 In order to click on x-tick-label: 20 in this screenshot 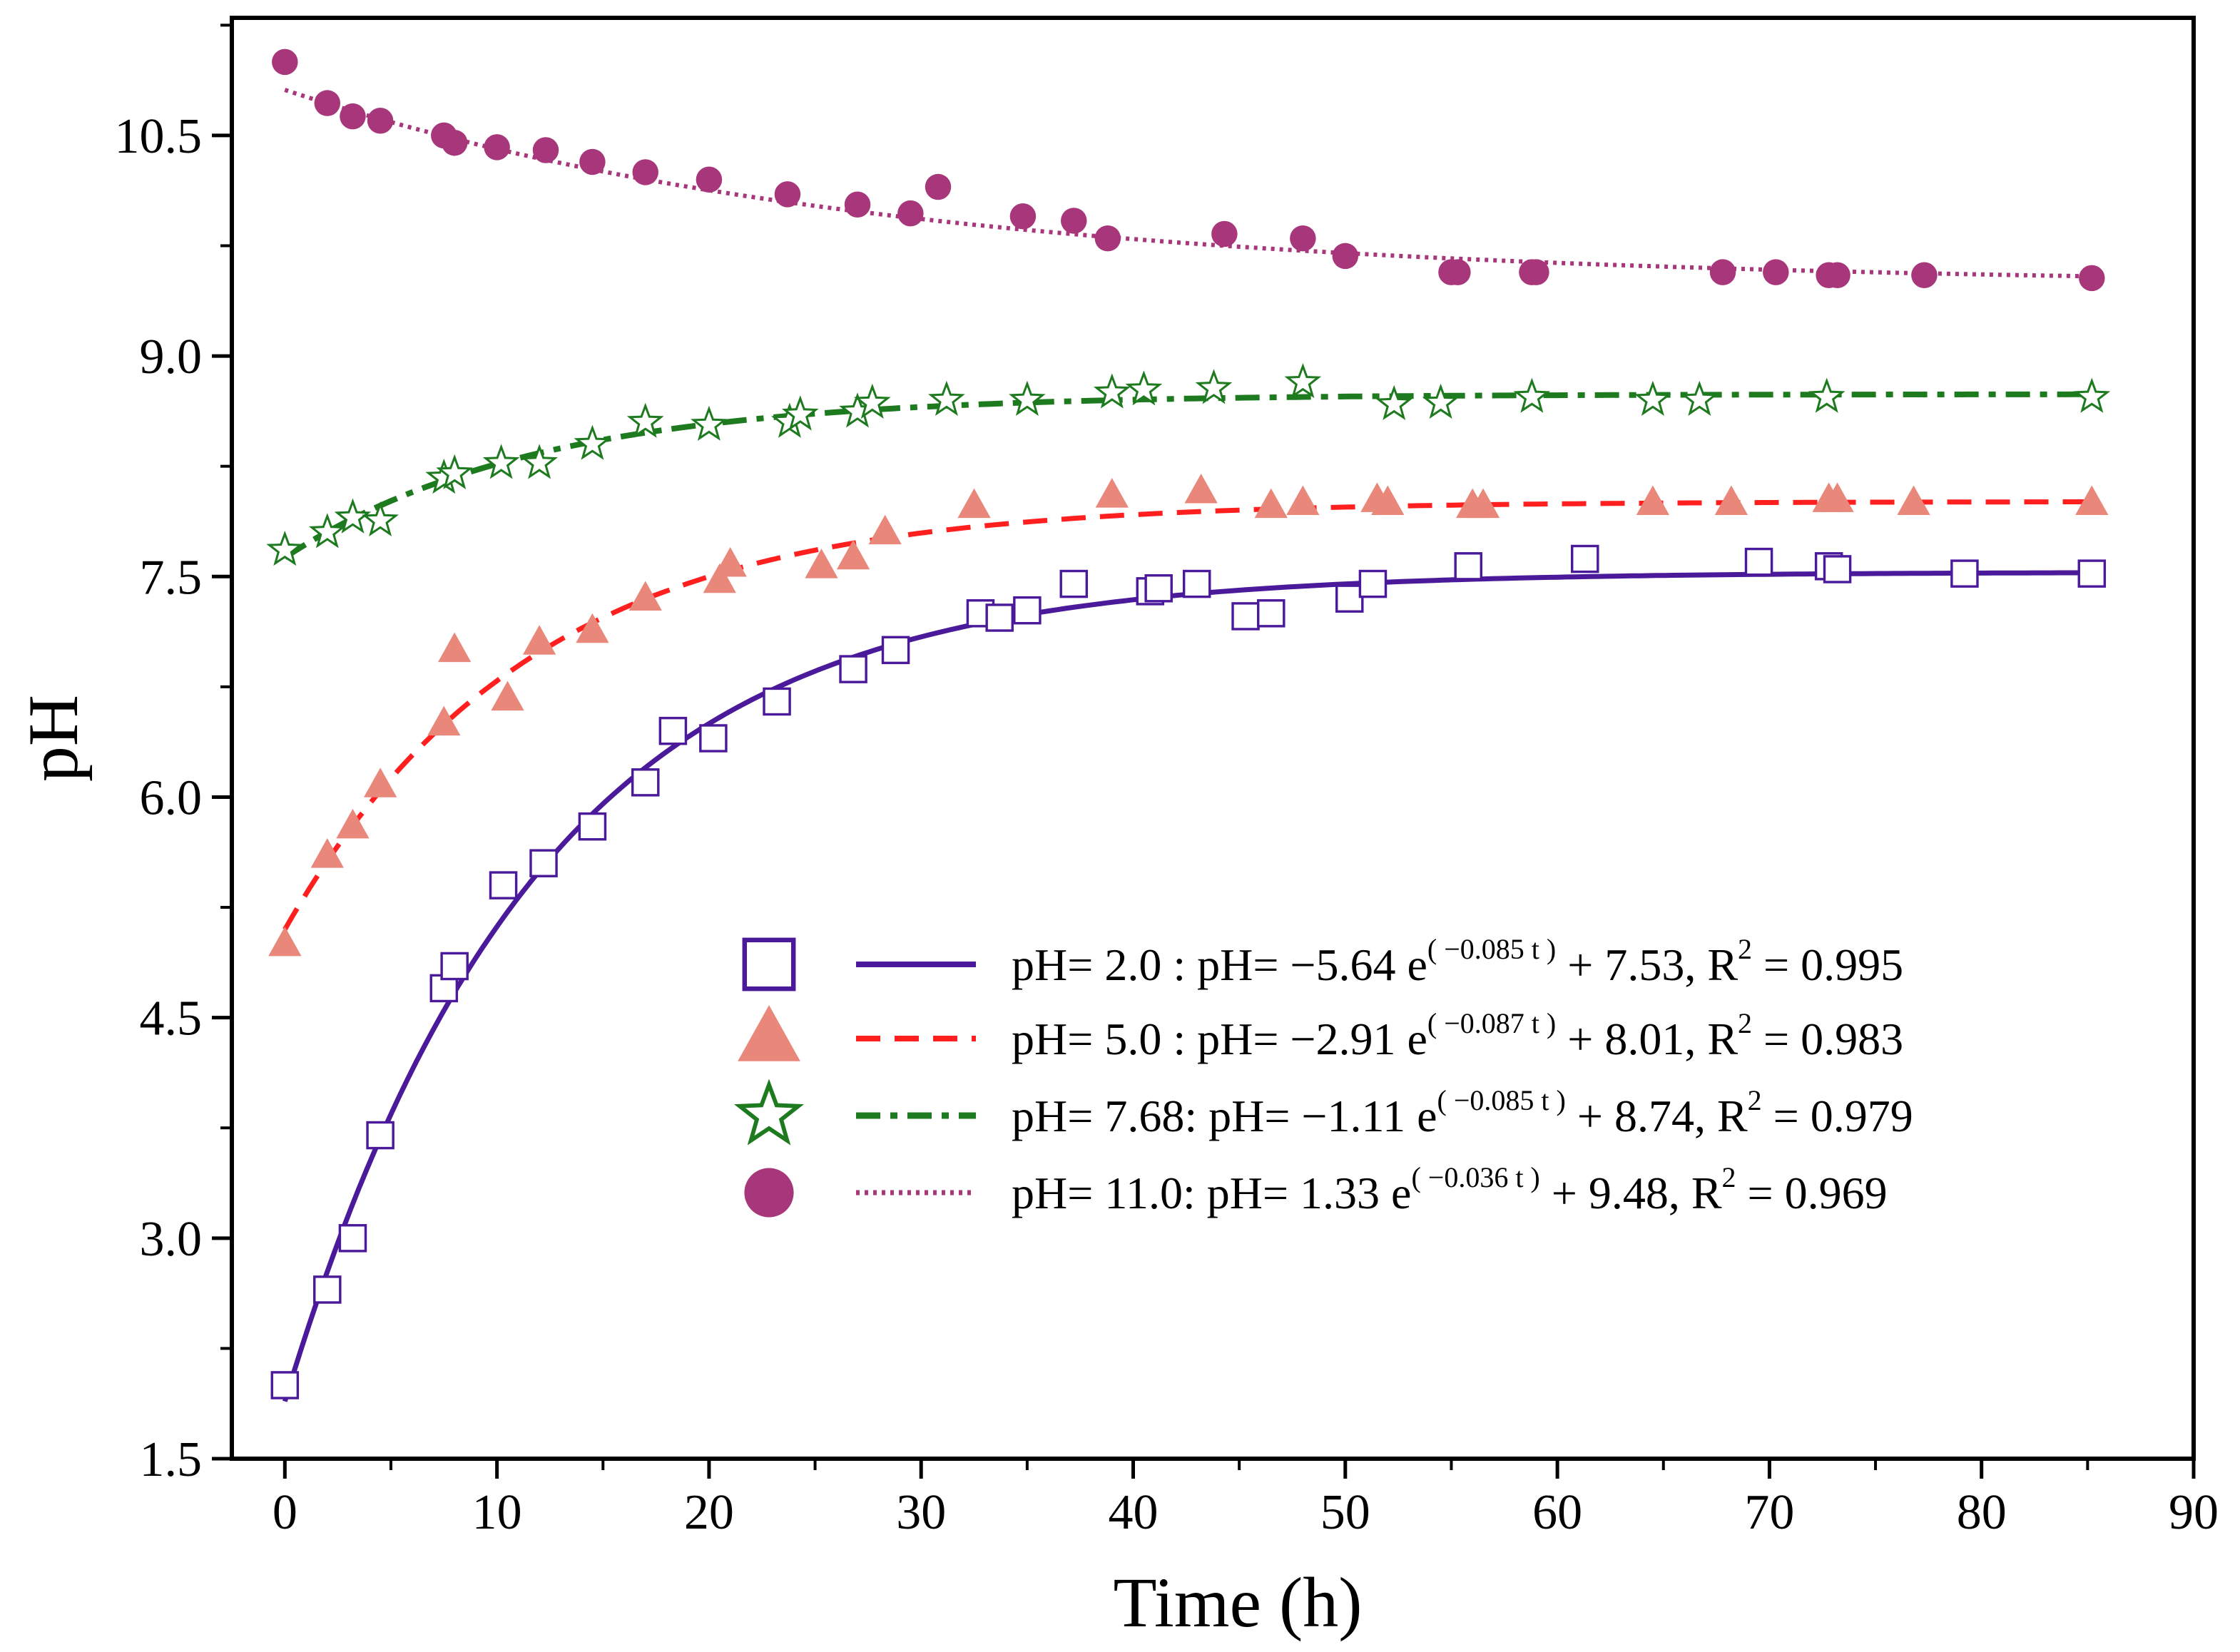, I will do `click(709, 1512)`.